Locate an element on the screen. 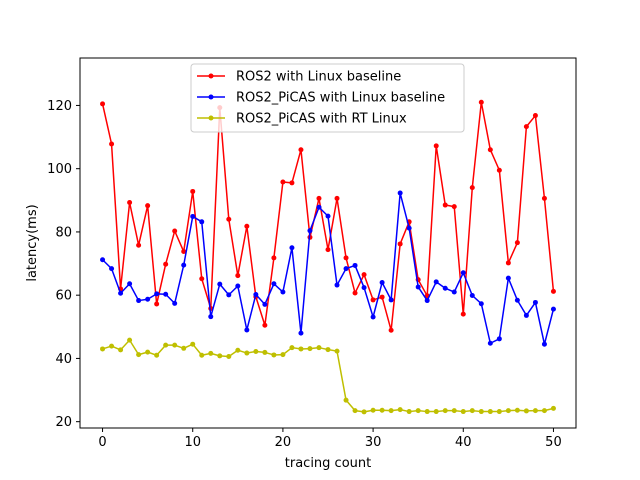  x-axis-label: tracing count is located at coordinates (328, 463).